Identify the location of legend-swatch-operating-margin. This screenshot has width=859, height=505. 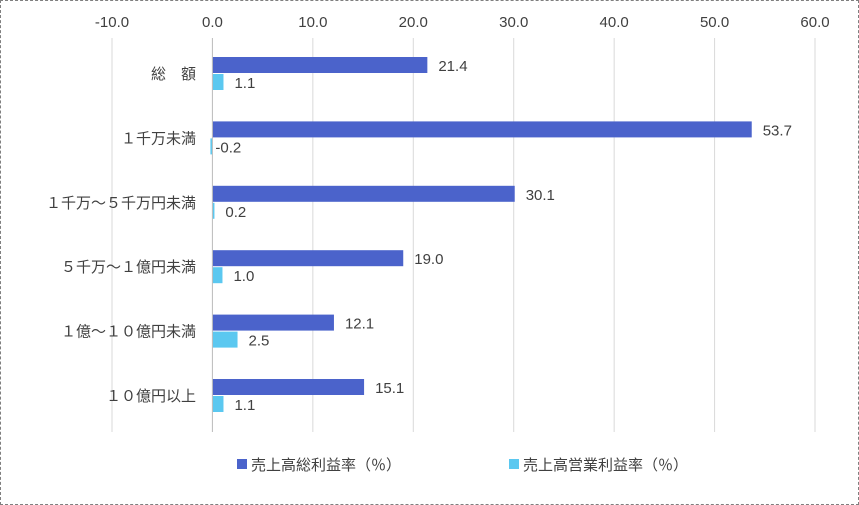
(514, 464).